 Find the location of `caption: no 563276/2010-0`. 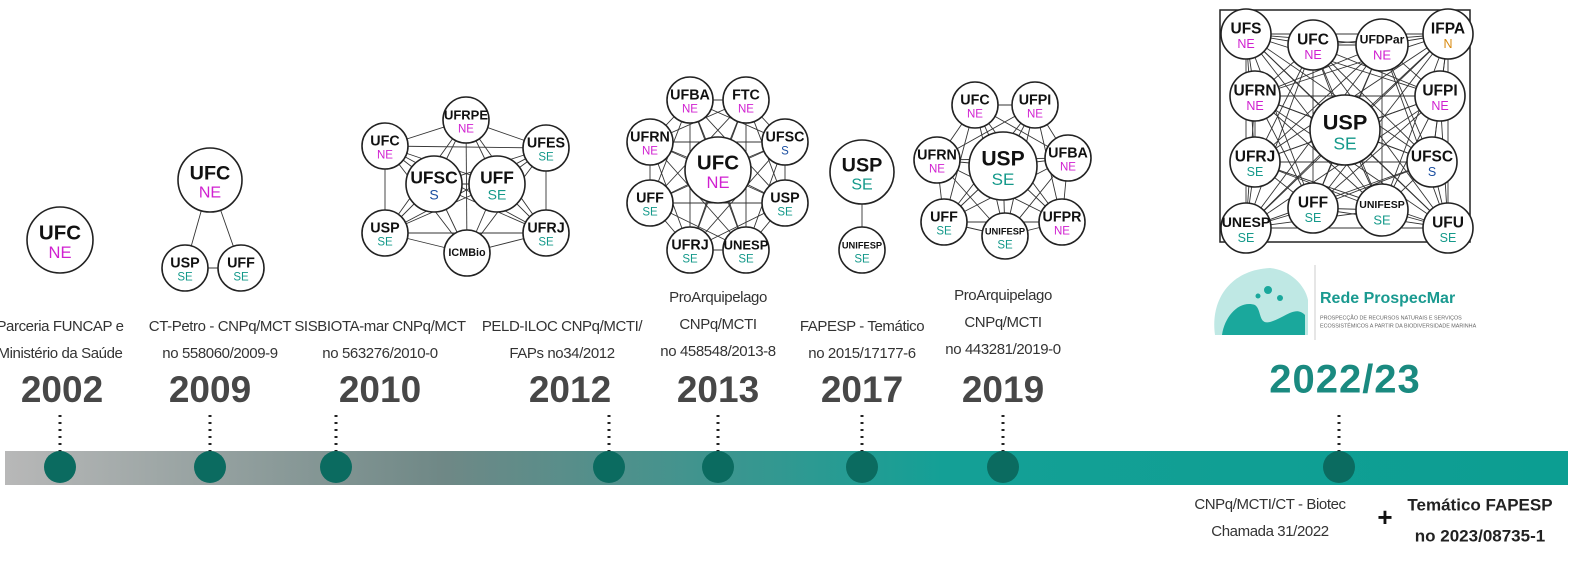

caption: no 563276/2010-0 is located at coordinates (379, 353).